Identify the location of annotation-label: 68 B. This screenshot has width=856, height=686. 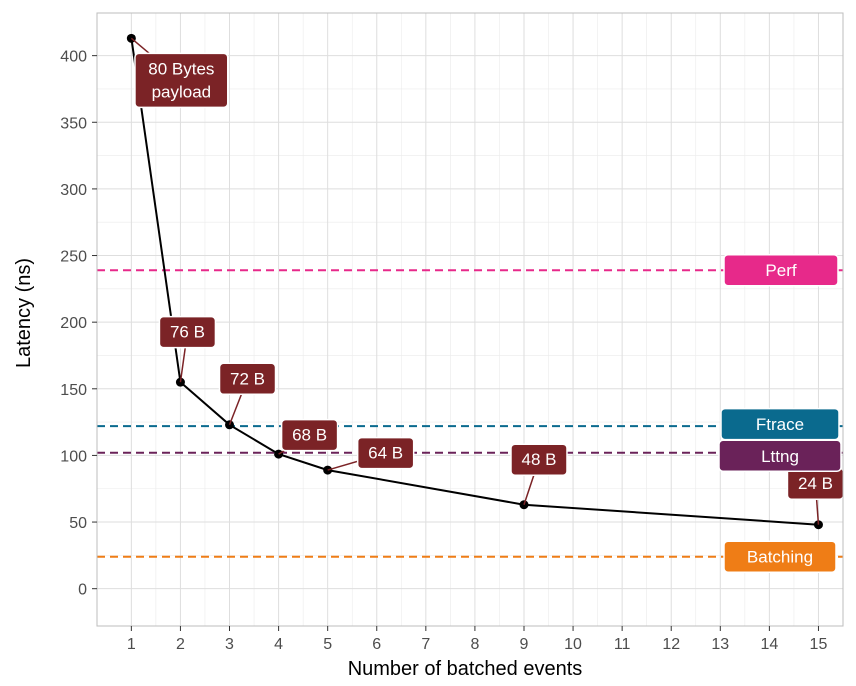
(309, 435).